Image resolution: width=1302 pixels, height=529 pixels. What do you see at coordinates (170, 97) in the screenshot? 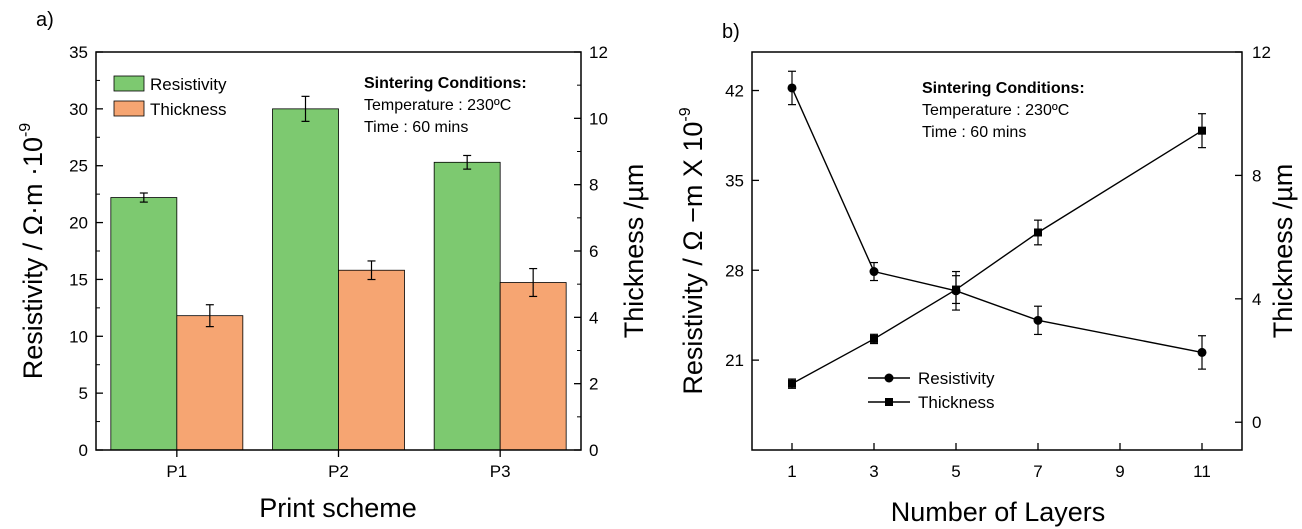
I see `panel-a-legend: Resistivity Thickness` at bounding box center [170, 97].